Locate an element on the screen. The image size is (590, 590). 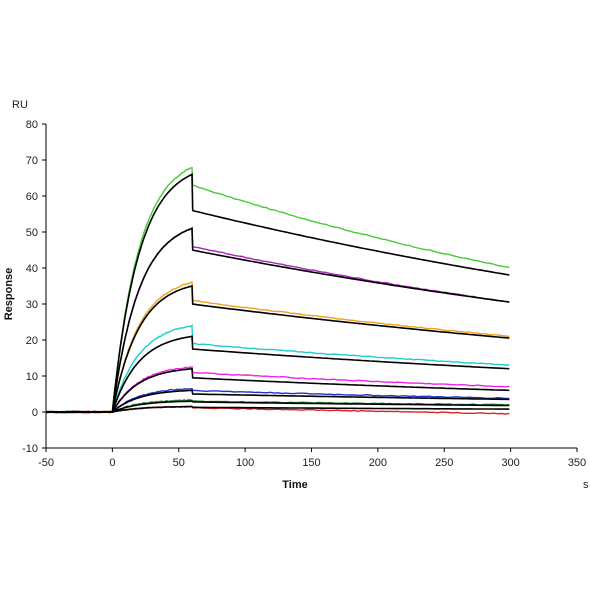
y-tick-label: 70 is located at coordinates (32, 161).